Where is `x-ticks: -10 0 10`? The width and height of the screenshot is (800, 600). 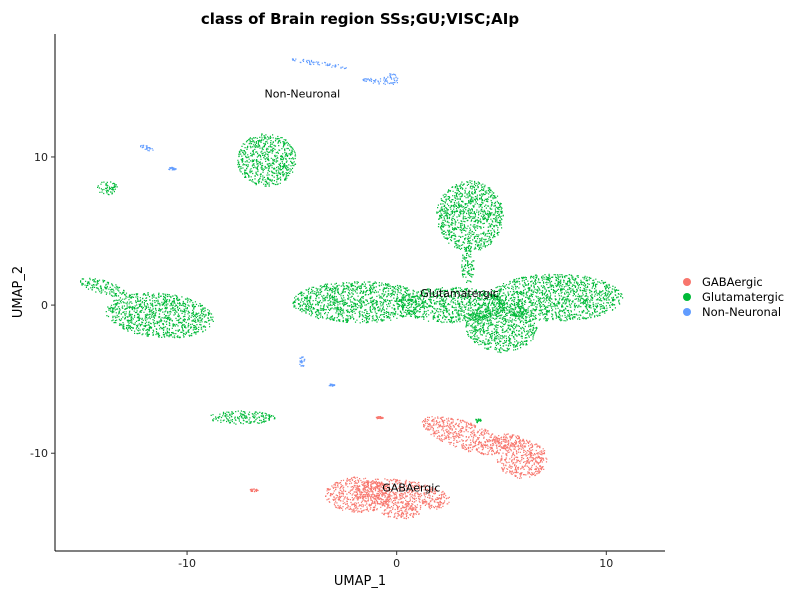
x-ticks: -10 0 10 is located at coordinates (395, 560).